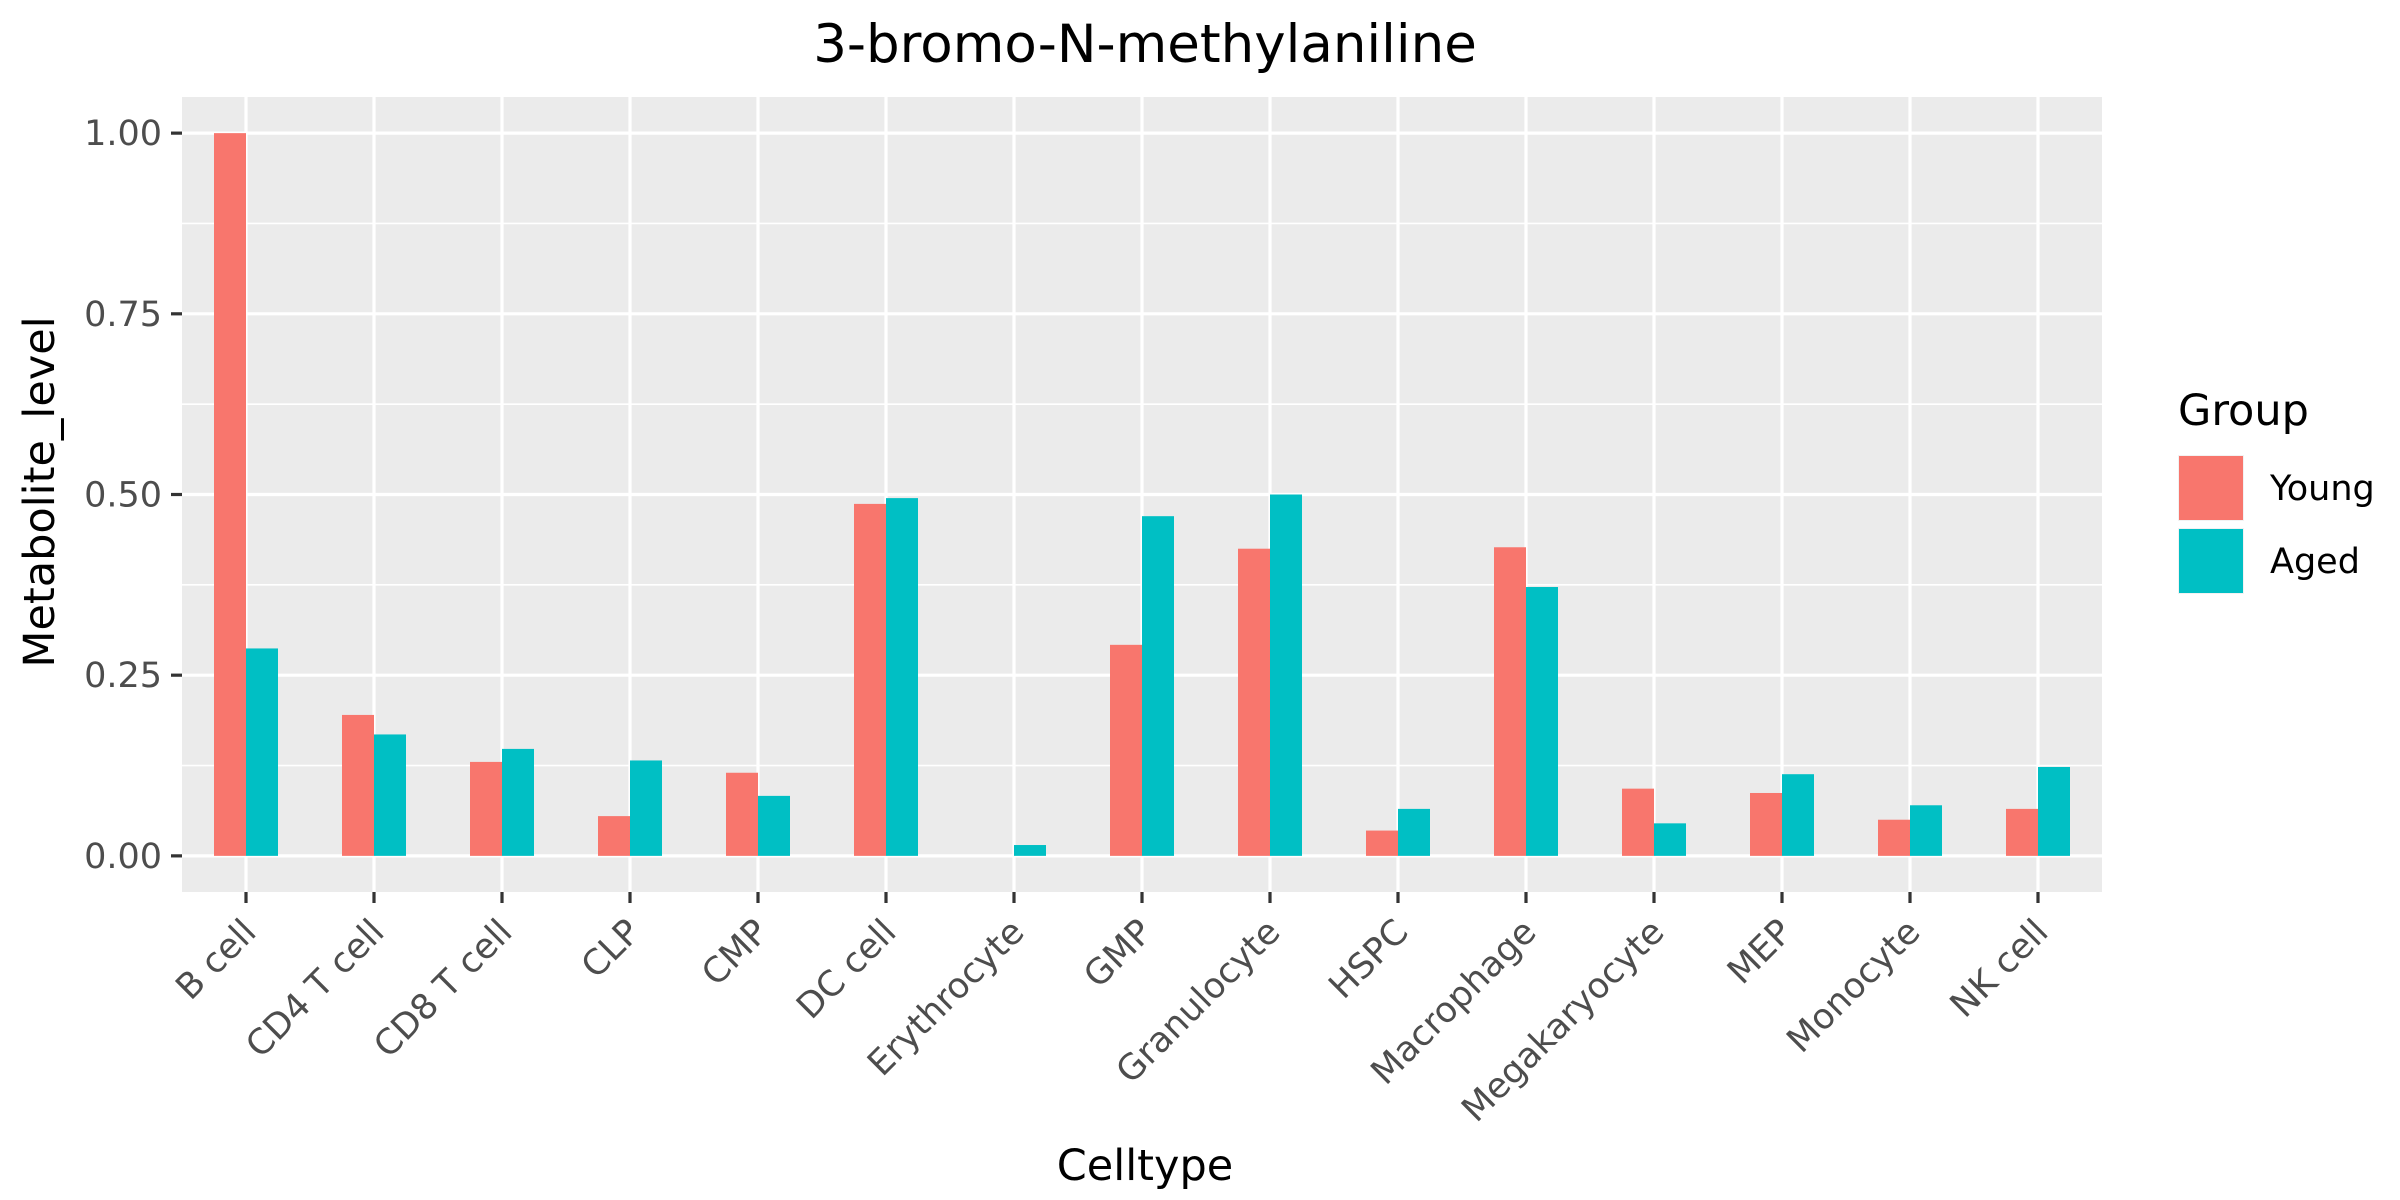 This screenshot has width=2400, height=1200. What do you see at coordinates (2211, 561) in the screenshot?
I see `legend-key-aged` at bounding box center [2211, 561].